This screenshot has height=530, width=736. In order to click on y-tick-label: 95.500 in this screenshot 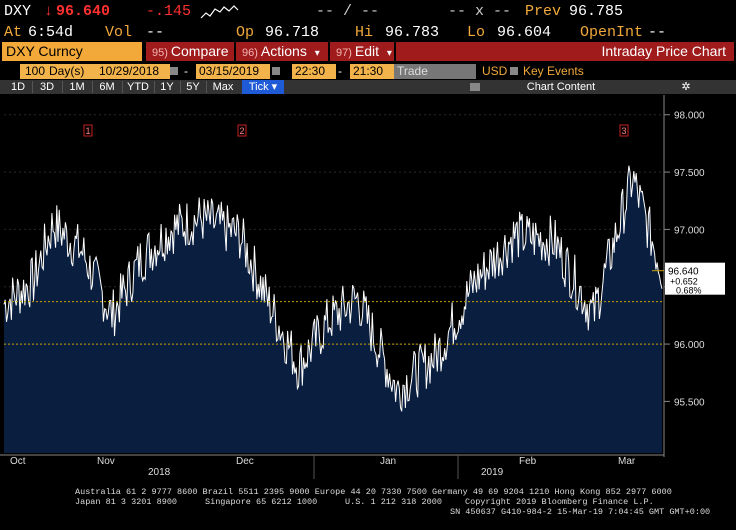, I will do `click(689, 402)`.